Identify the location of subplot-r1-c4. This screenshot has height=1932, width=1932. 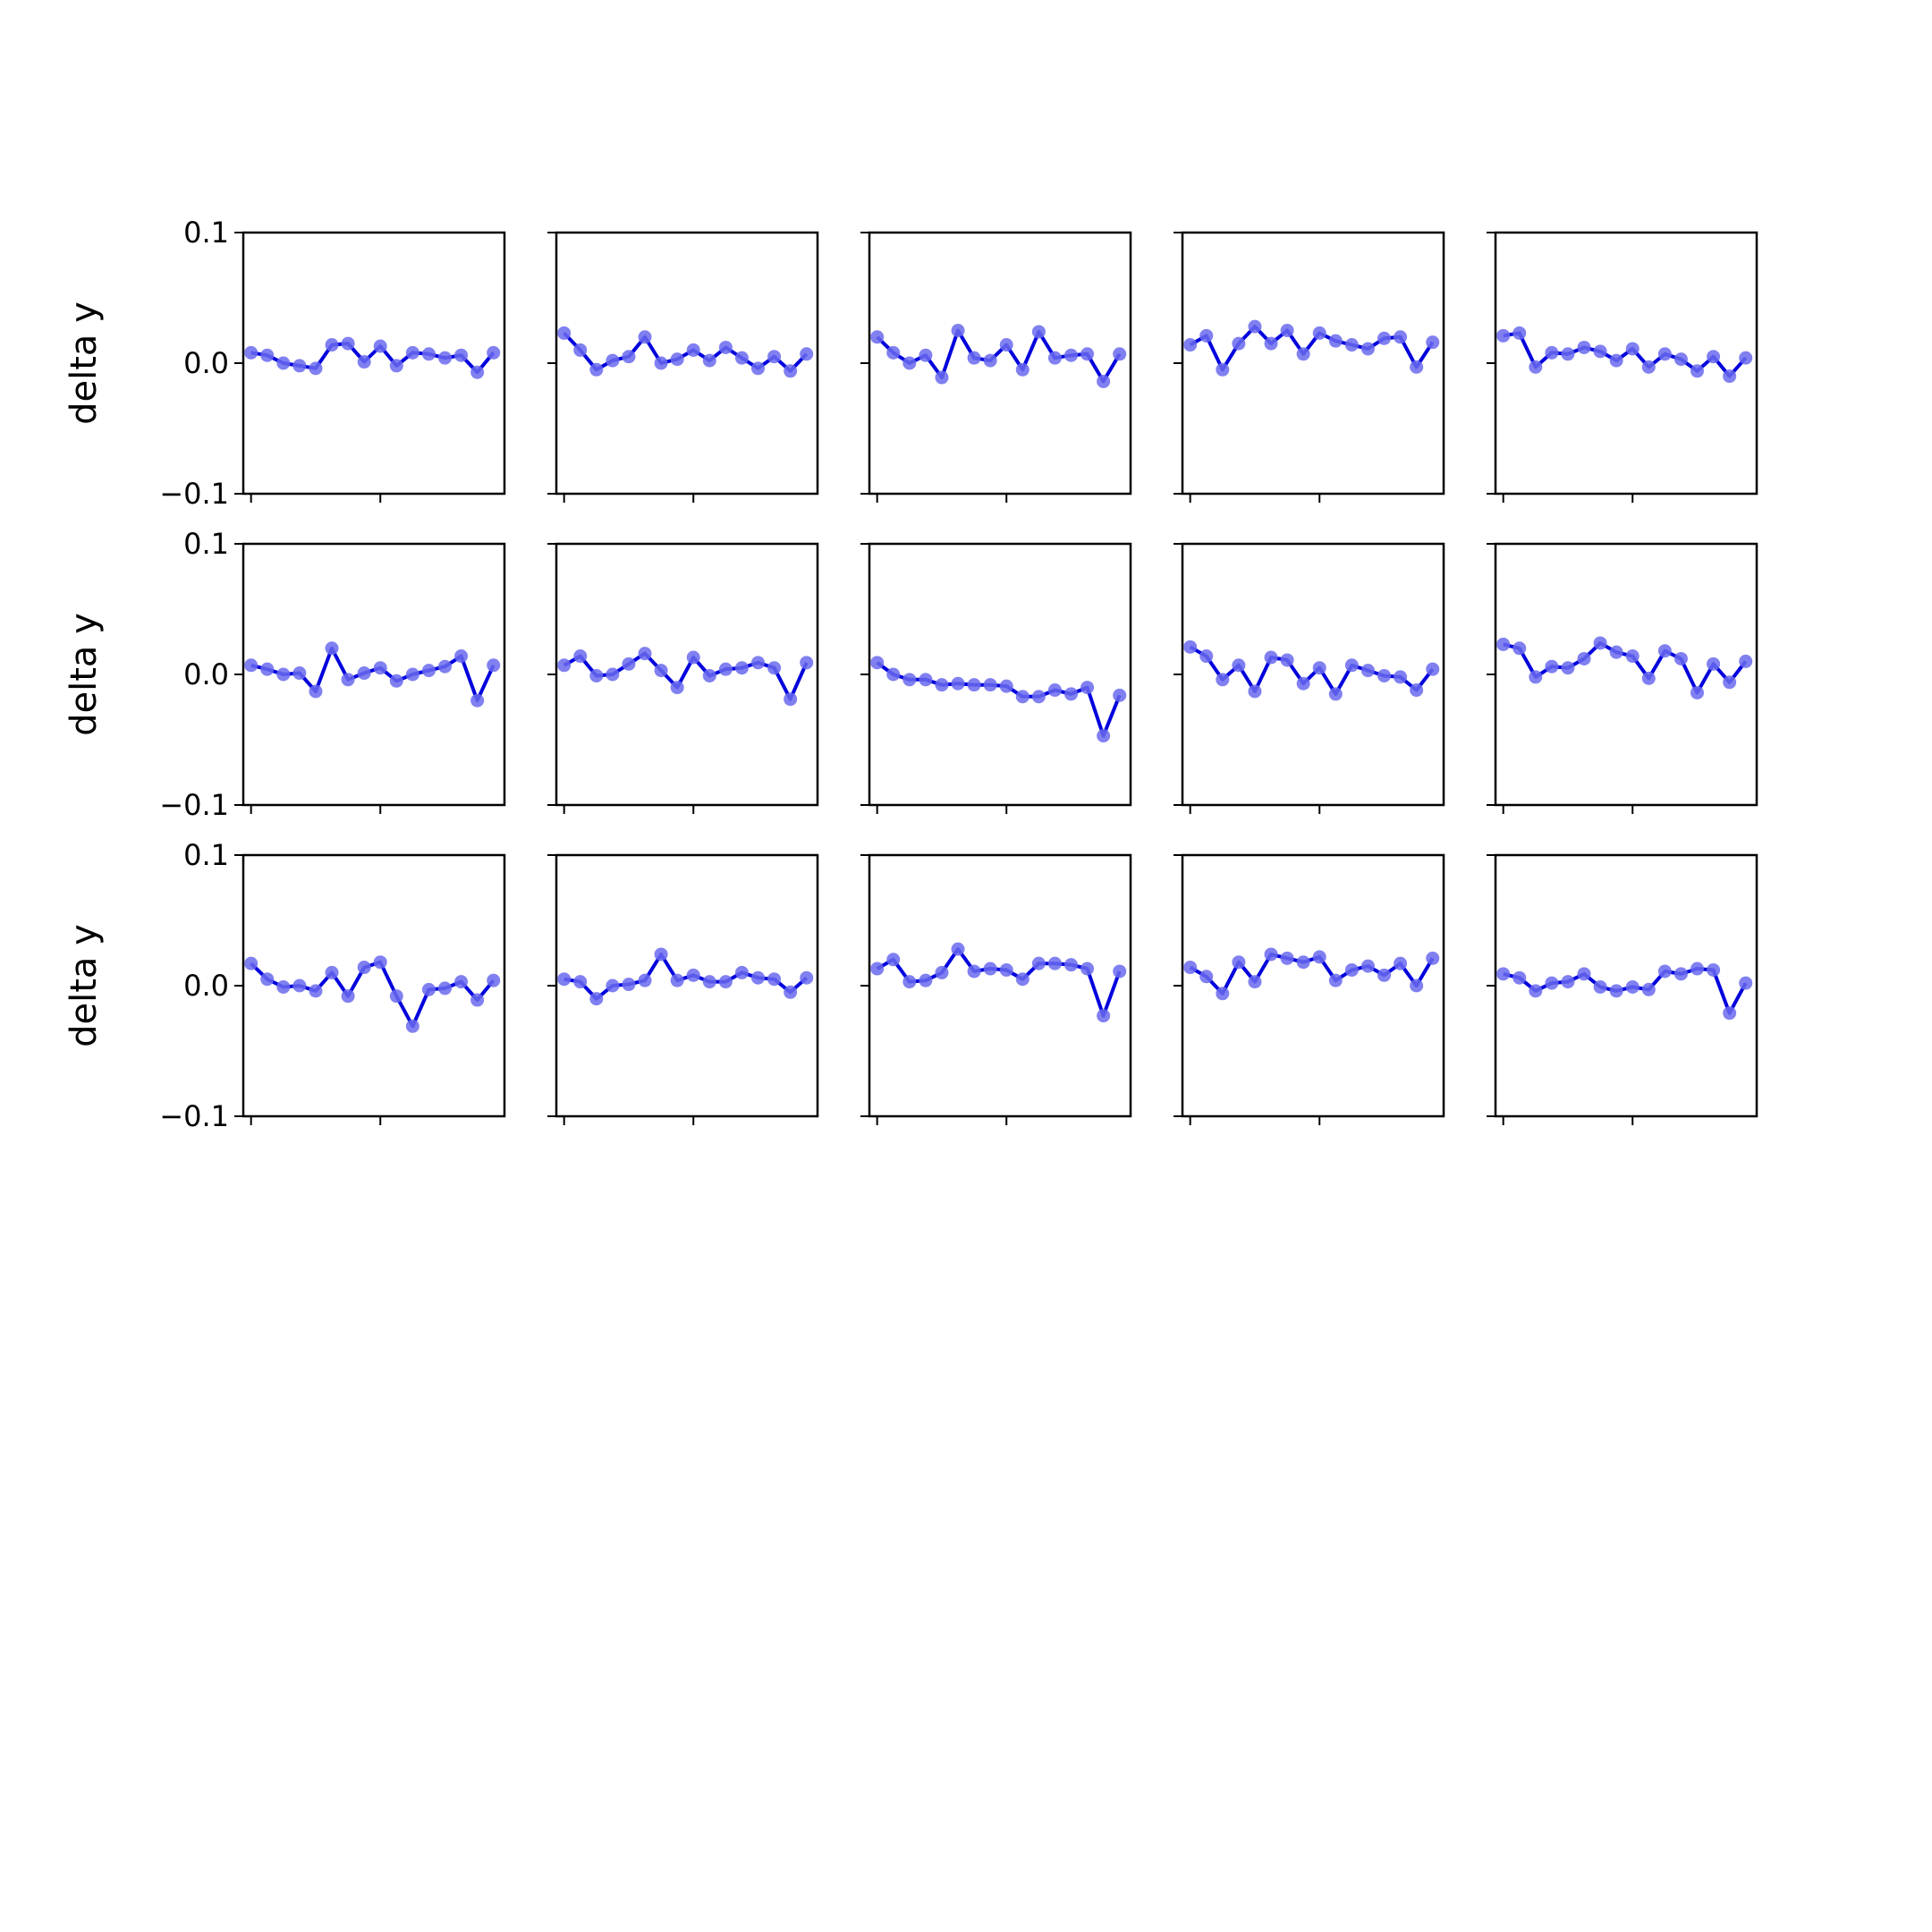
(1309, 367).